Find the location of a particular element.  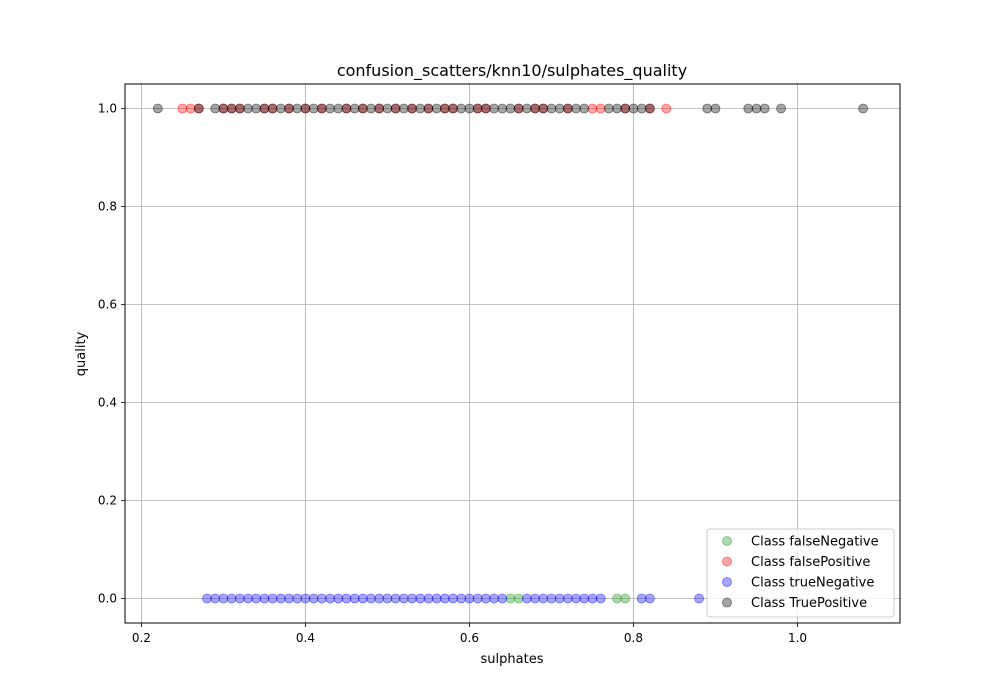

legend-label: Class trueNegative is located at coordinates (812, 583).